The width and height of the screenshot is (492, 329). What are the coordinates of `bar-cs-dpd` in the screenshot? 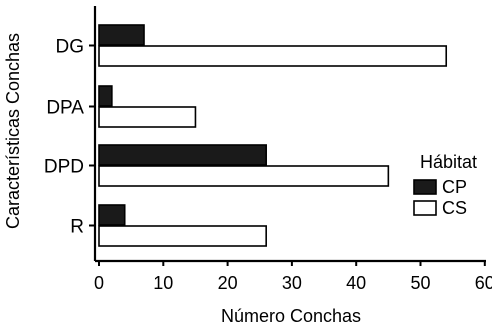 It's located at (244, 176).